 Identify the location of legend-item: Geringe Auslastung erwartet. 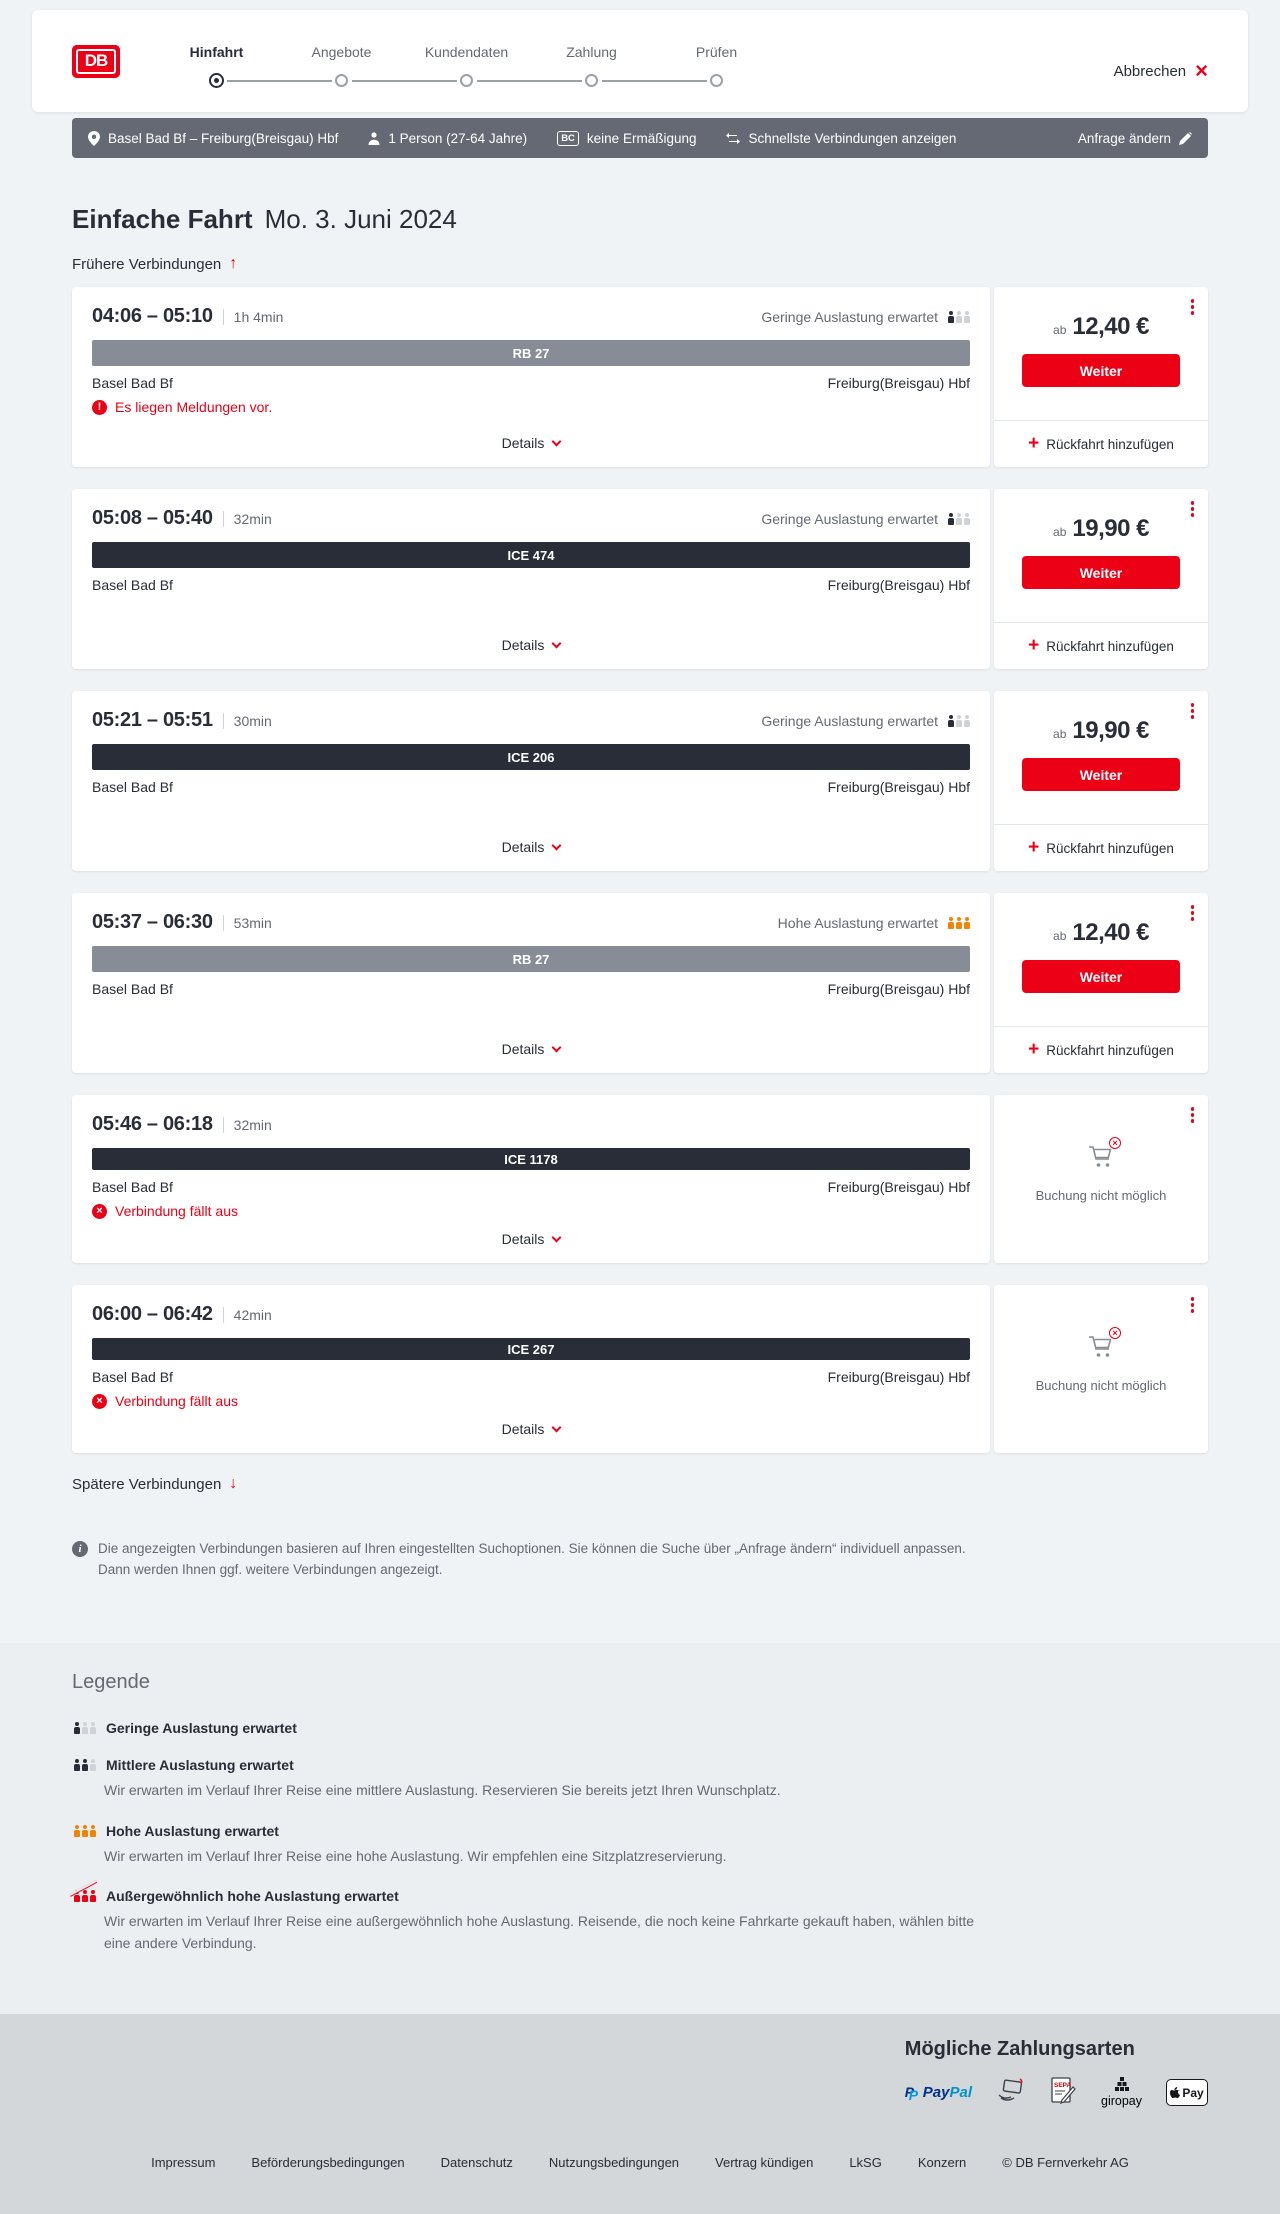
(640, 1728).